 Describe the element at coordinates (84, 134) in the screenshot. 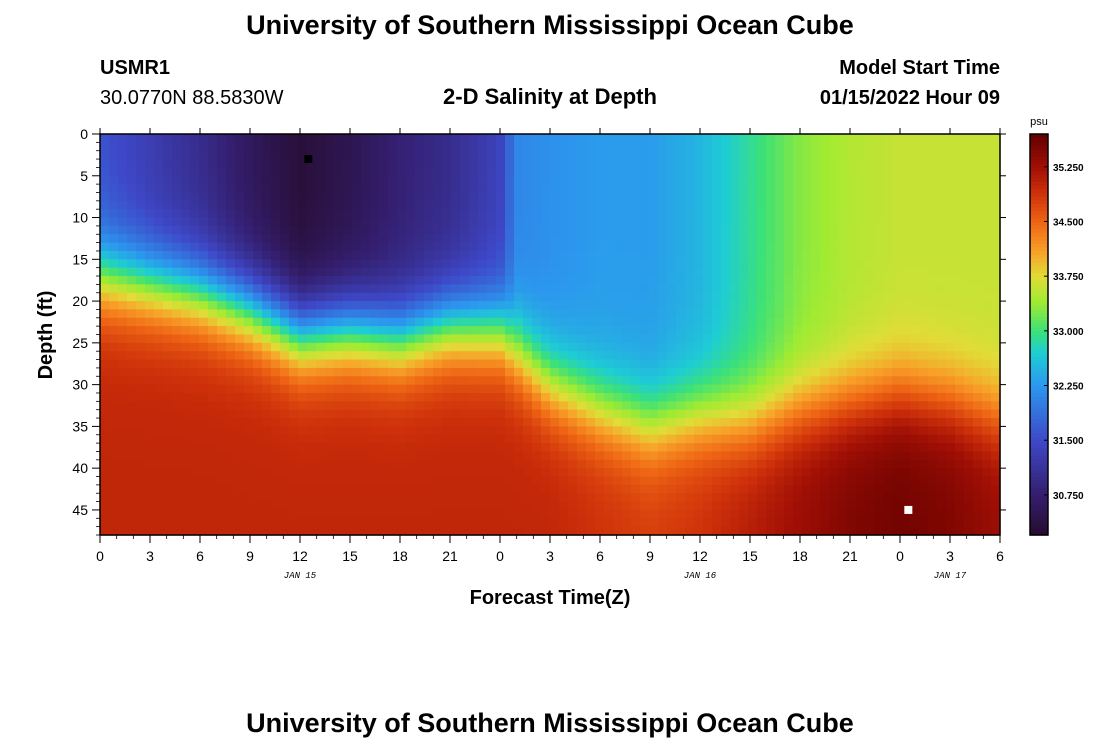

I see `y-tick-label: 0` at that location.